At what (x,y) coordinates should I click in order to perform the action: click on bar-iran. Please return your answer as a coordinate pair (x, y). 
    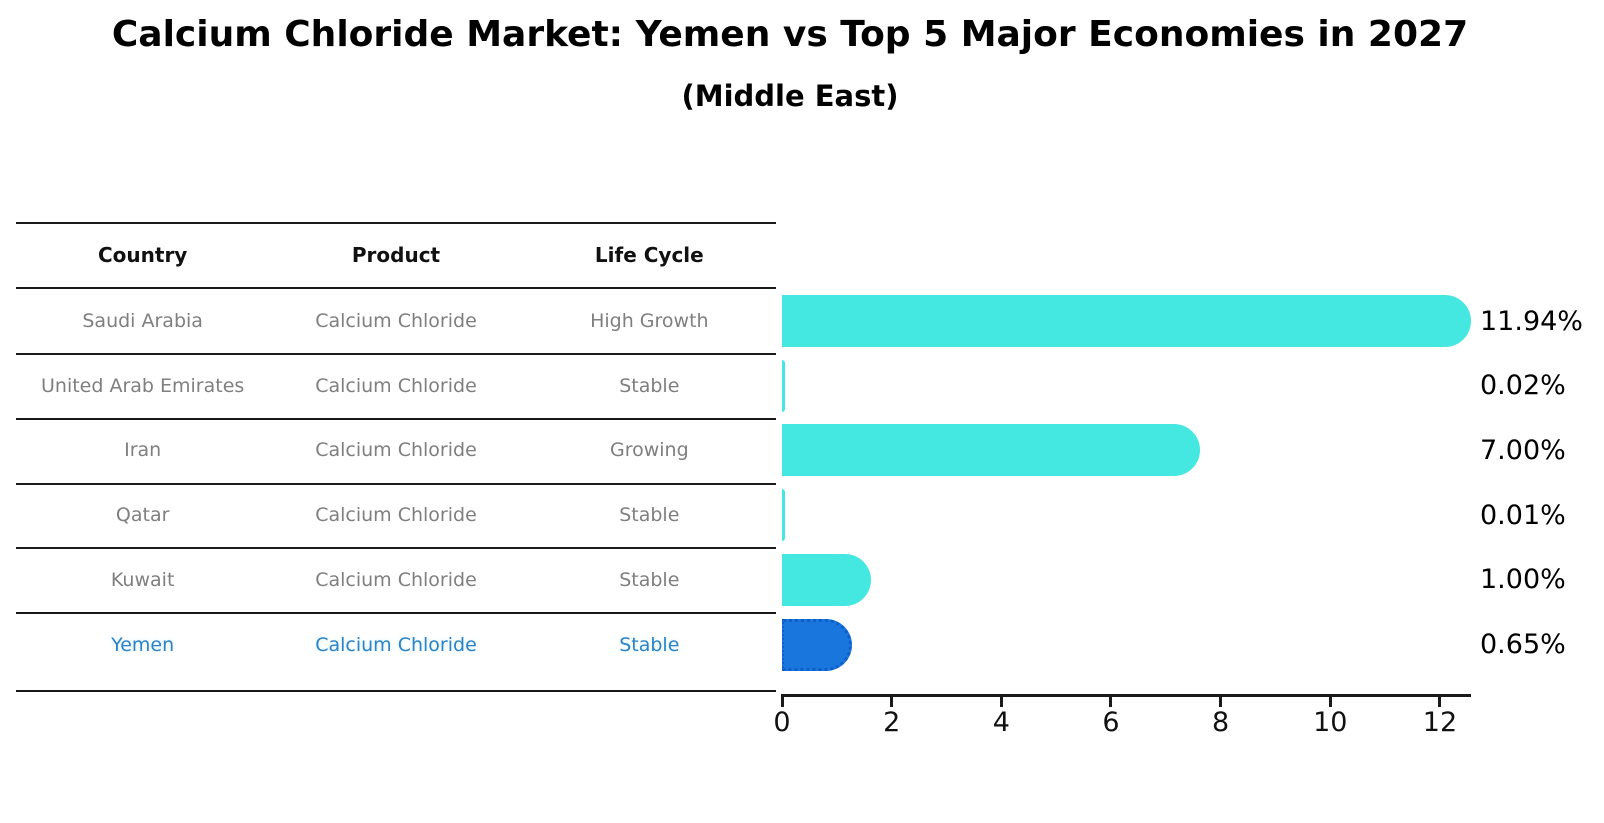
    Looking at the image, I should click on (991, 450).